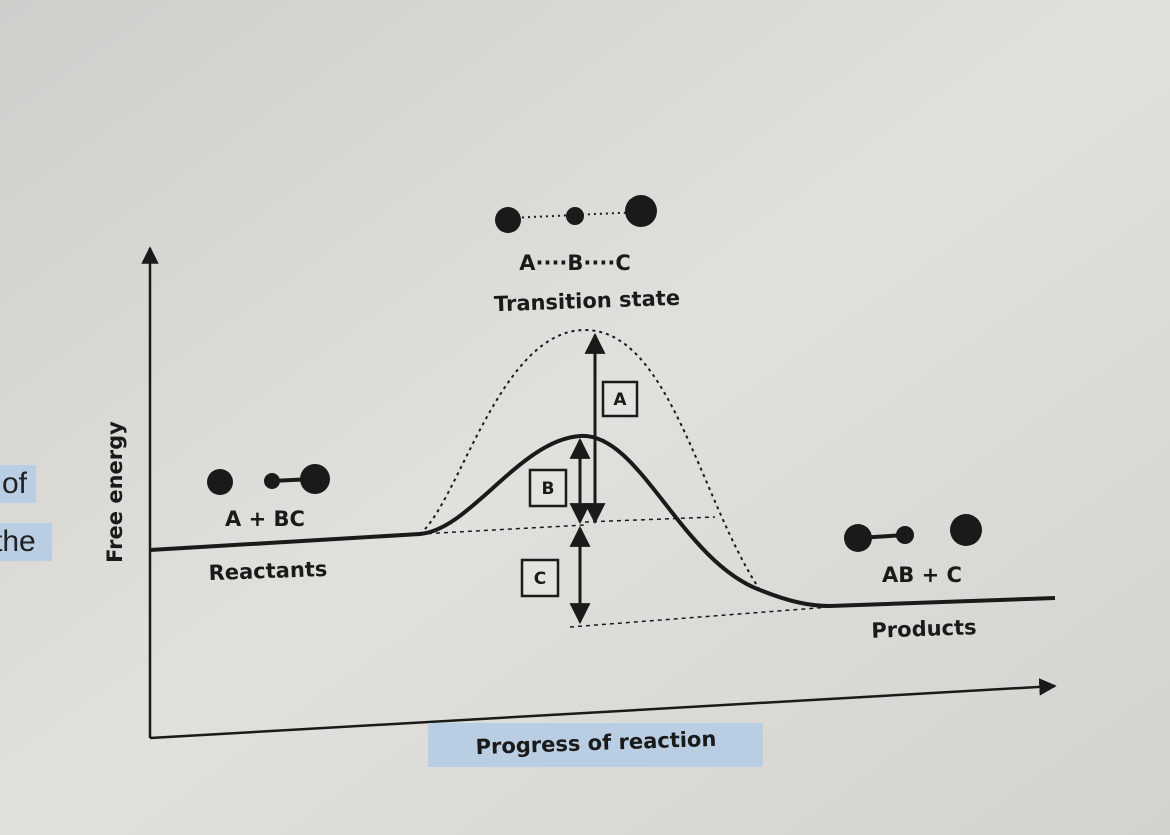 This screenshot has height=835, width=1170. I want to click on box-label: A, so click(620, 400).